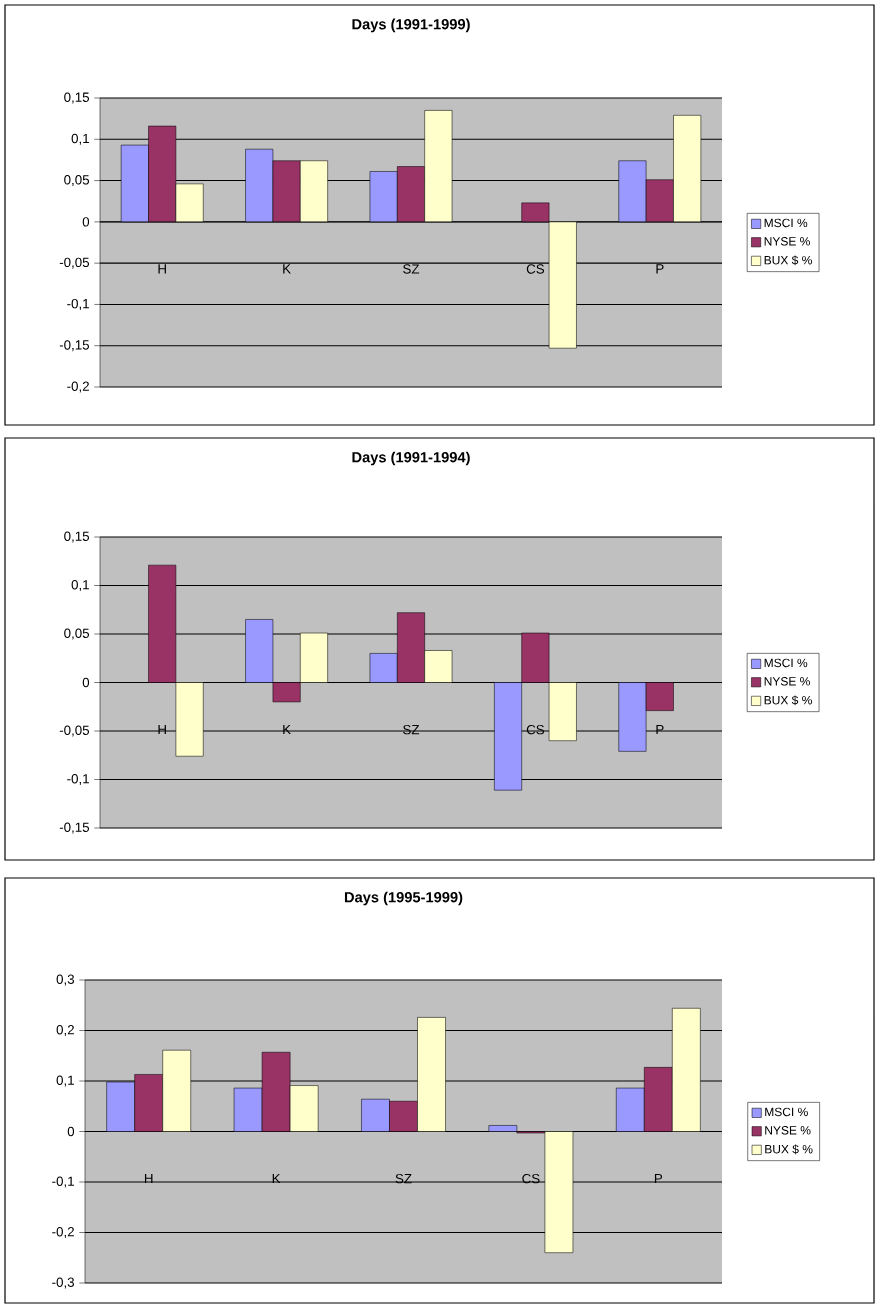 This screenshot has width=875, height=1308. What do you see at coordinates (65, 1031) in the screenshot?
I see `y-tick-label: 0,2` at bounding box center [65, 1031].